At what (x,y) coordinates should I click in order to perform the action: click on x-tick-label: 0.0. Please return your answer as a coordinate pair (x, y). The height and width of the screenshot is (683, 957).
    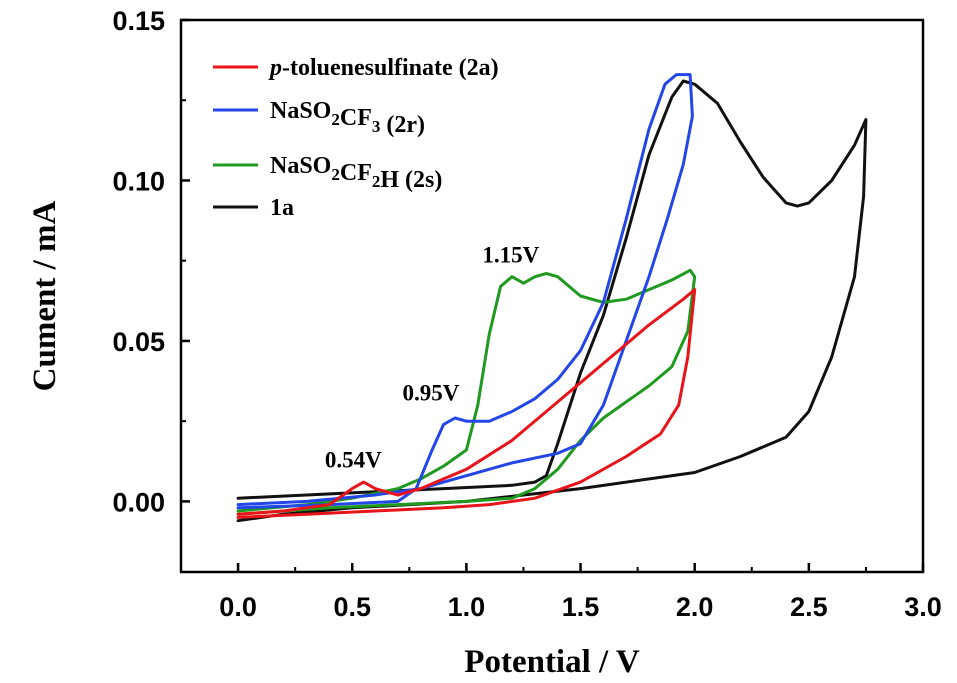
    Looking at the image, I should click on (238, 607).